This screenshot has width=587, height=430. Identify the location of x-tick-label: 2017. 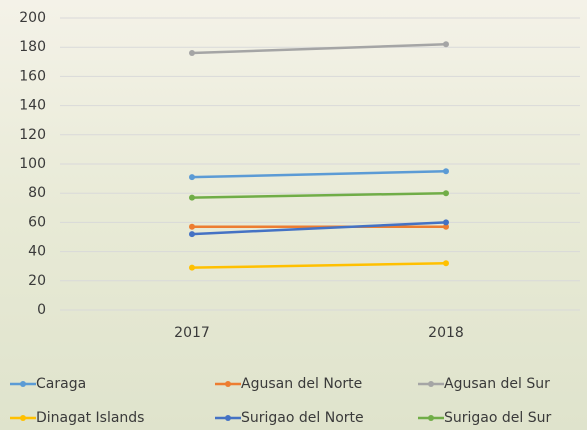
(192, 333).